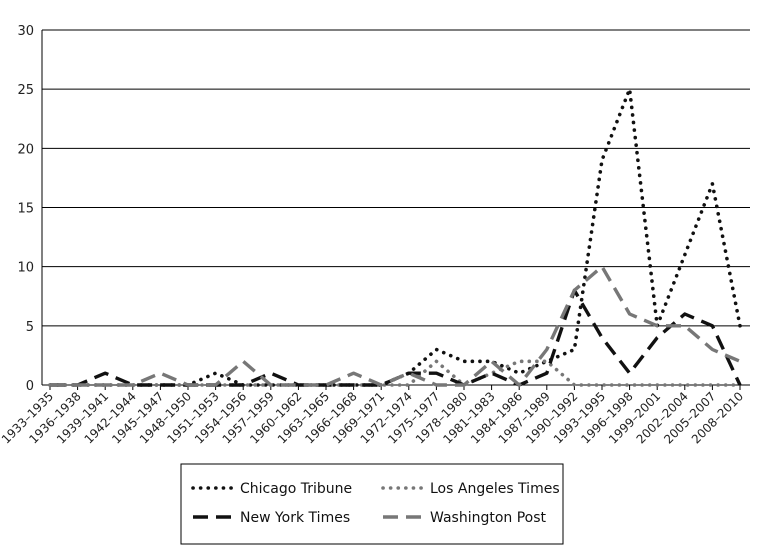  Describe the element at coordinates (495, 489) in the screenshot. I see `legend-label: Los Angeles Times` at that location.